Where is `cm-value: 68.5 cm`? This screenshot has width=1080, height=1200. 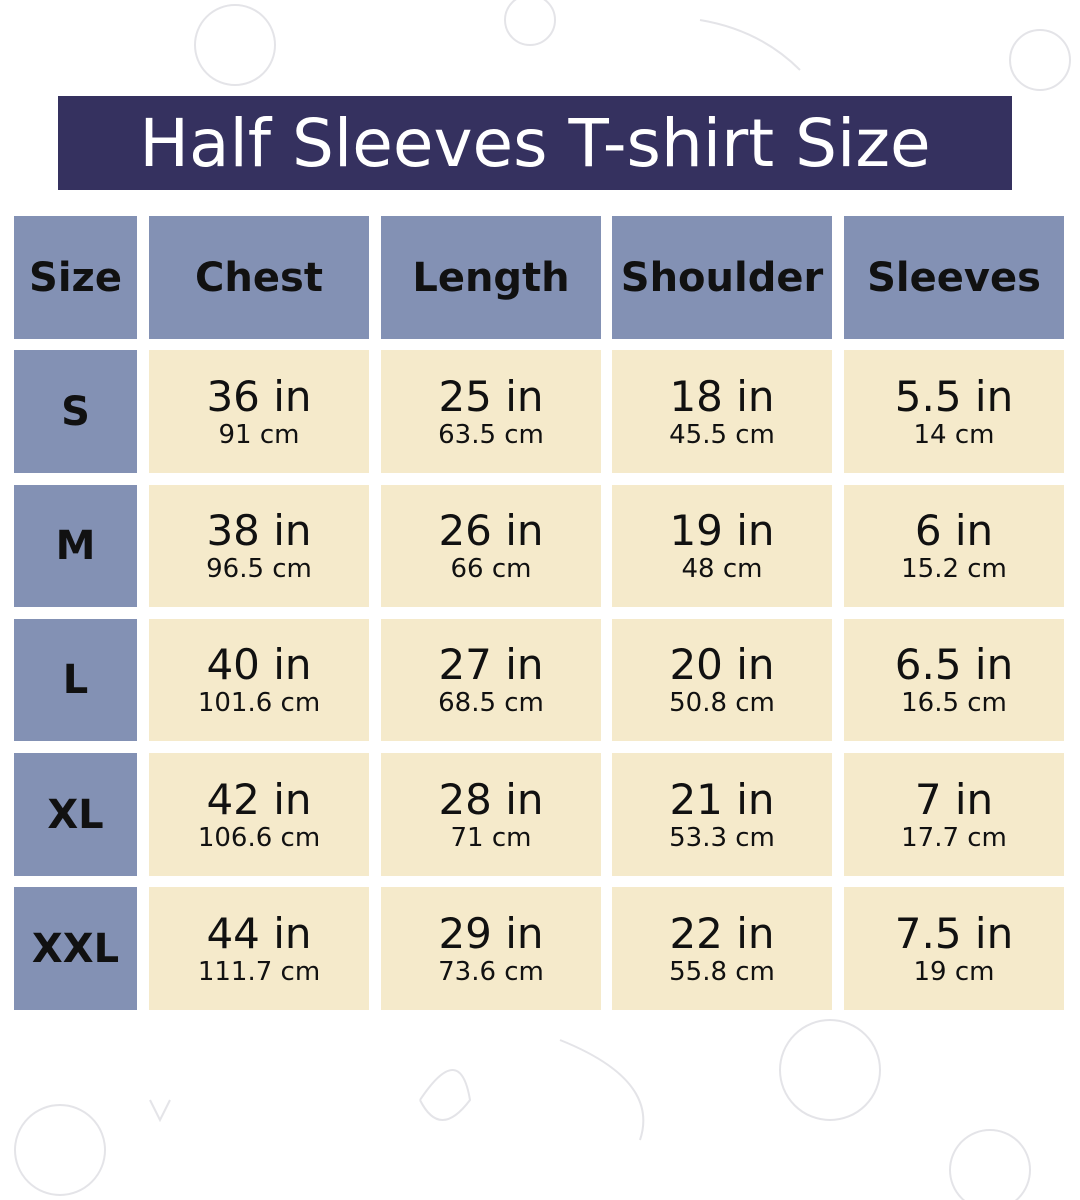
cm-value: 68.5 cm is located at coordinates (491, 703).